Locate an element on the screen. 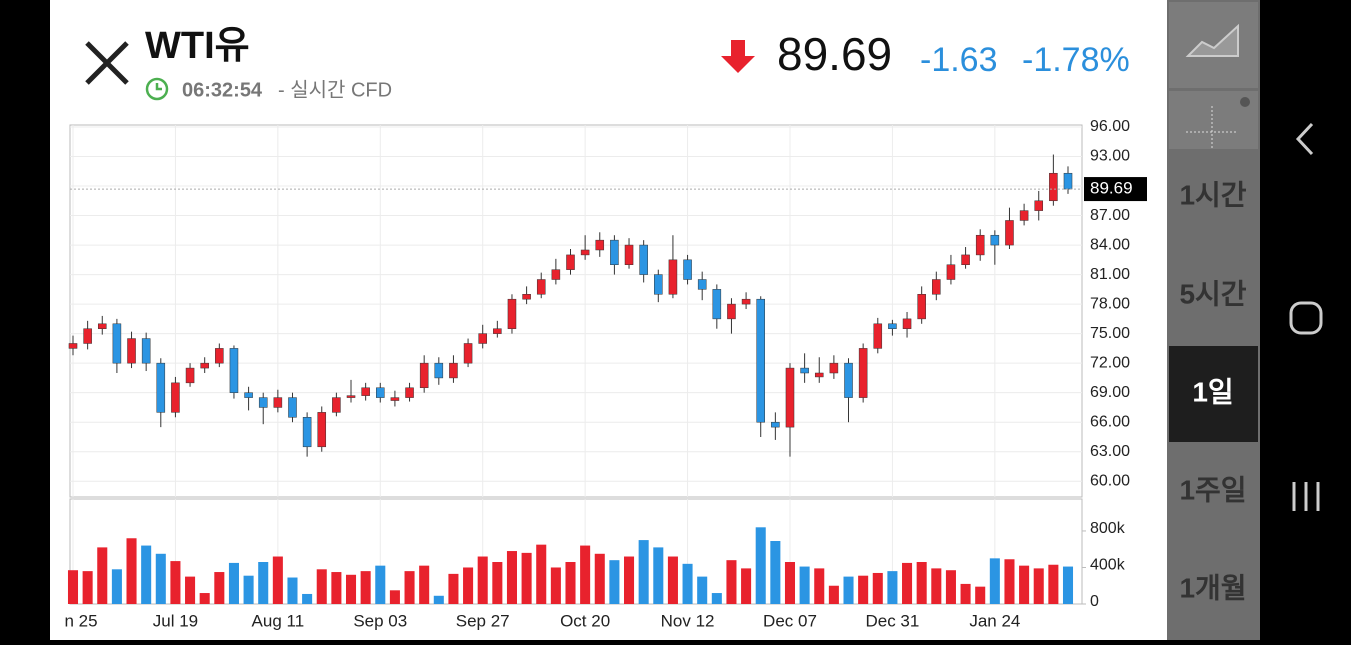 This screenshot has width=1351, height=645. close-button is located at coordinates (107, 63).